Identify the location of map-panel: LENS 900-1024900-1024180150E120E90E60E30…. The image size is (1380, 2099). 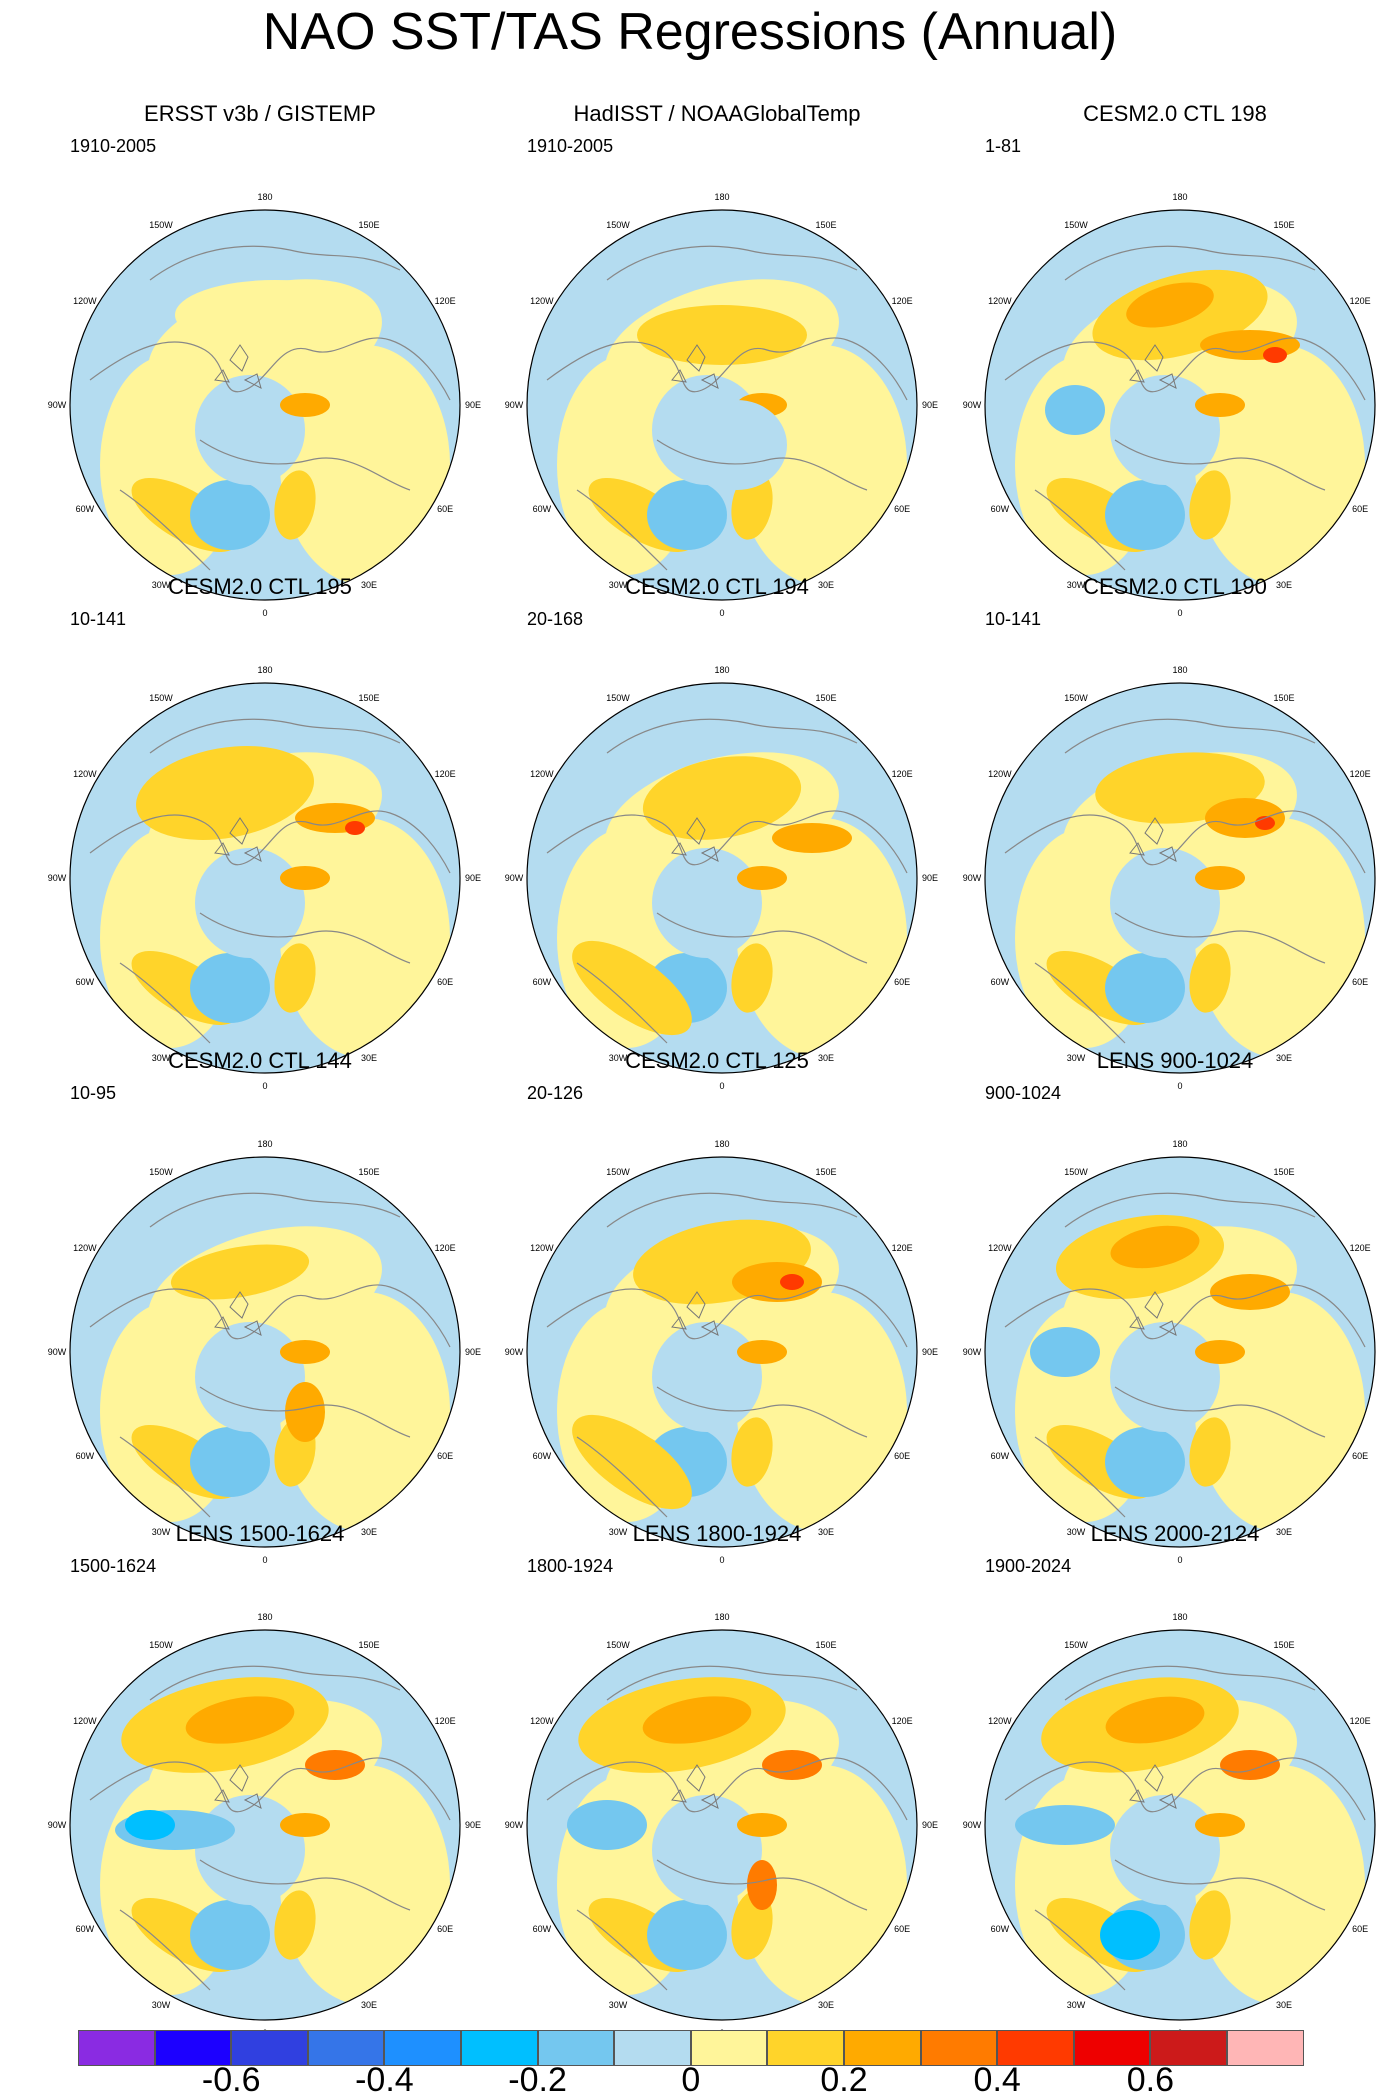
(1162, 1282).